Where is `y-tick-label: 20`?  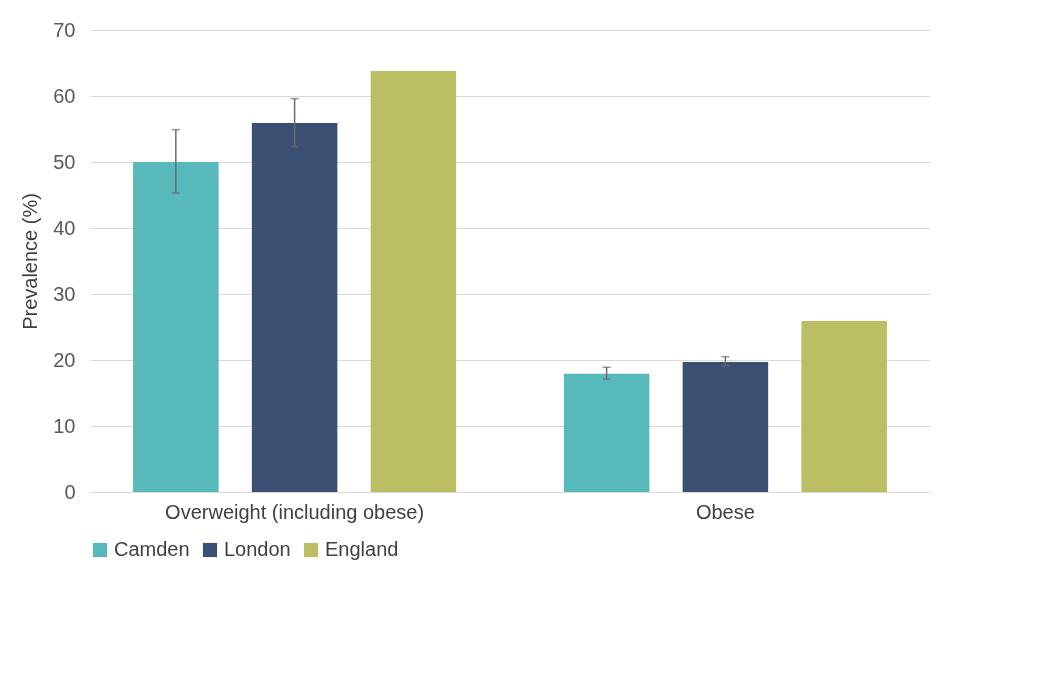
y-tick-label: 20 is located at coordinates (64, 359).